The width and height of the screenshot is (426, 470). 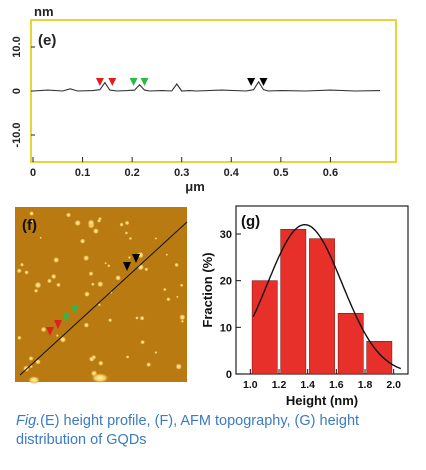 What do you see at coordinates (17, 134) in the screenshot?
I see `y-tick-label: -10.0` at bounding box center [17, 134].